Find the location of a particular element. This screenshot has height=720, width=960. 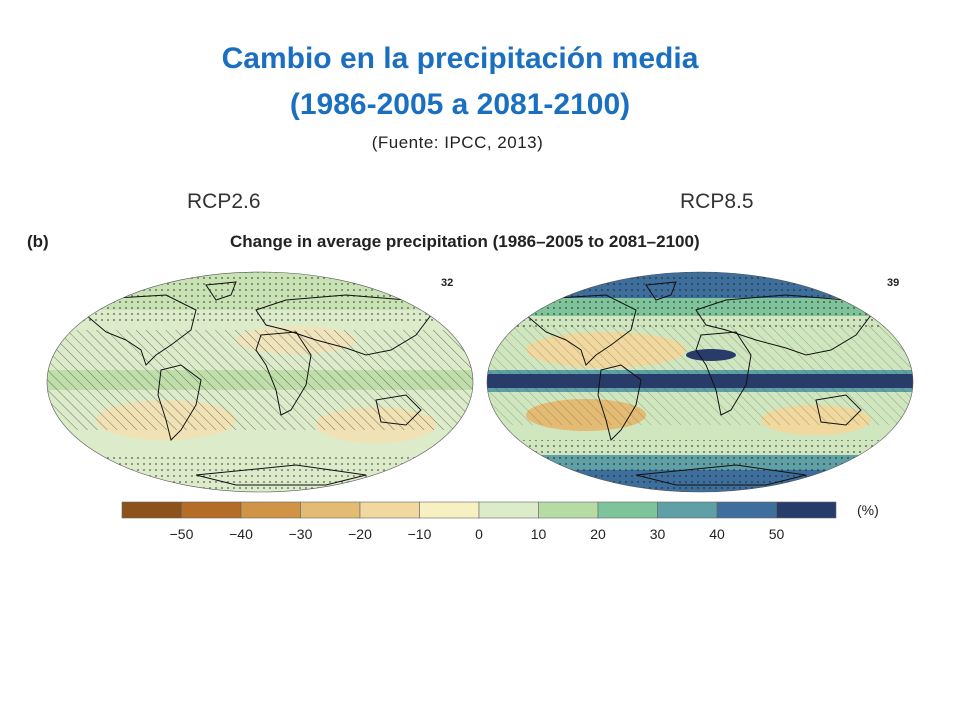

panel-letter: (b) is located at coordinates (38, 241).